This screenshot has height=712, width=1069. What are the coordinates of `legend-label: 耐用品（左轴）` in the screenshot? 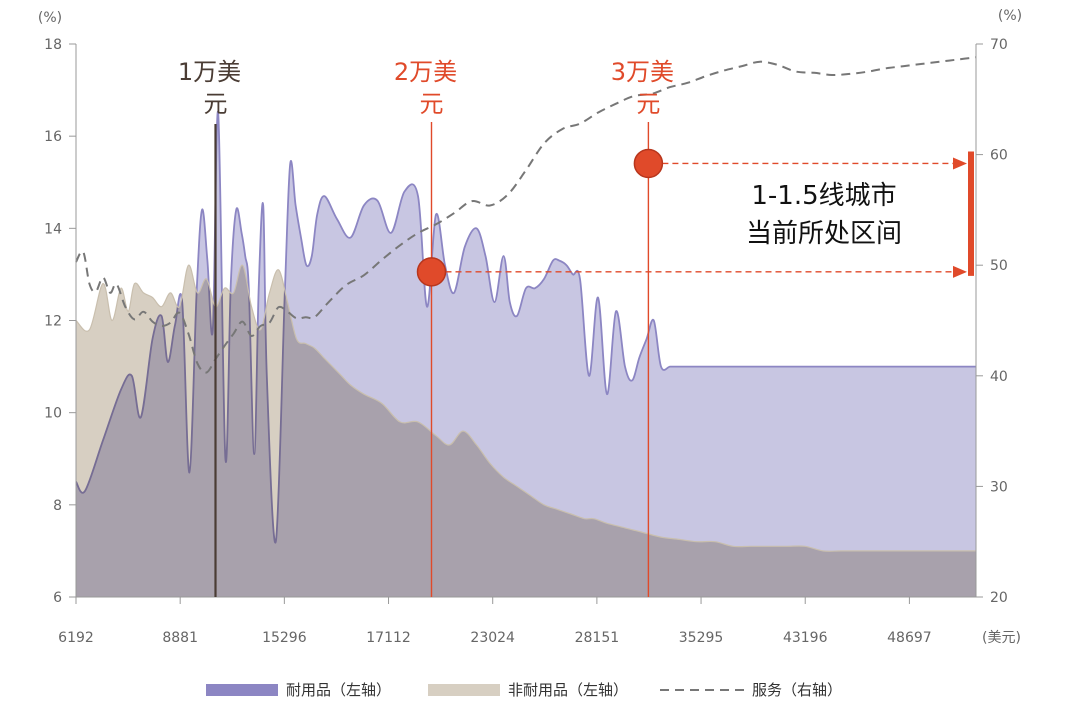 It's located at (338, 690).